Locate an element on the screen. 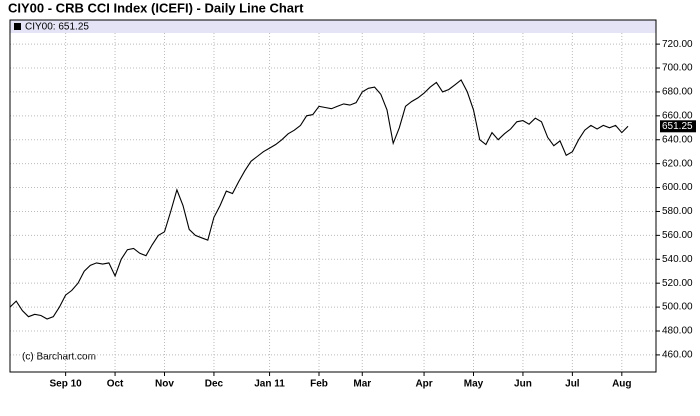  x-tick-label: Mar is located at coordinates (362, 384).